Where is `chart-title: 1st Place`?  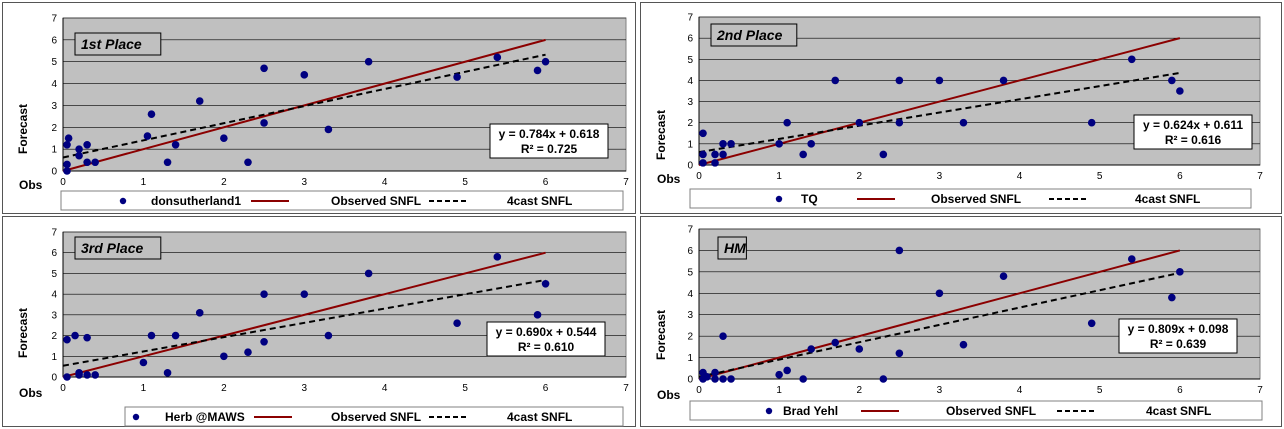 chart-title: 1st Place is located at coordinates (111, 44).